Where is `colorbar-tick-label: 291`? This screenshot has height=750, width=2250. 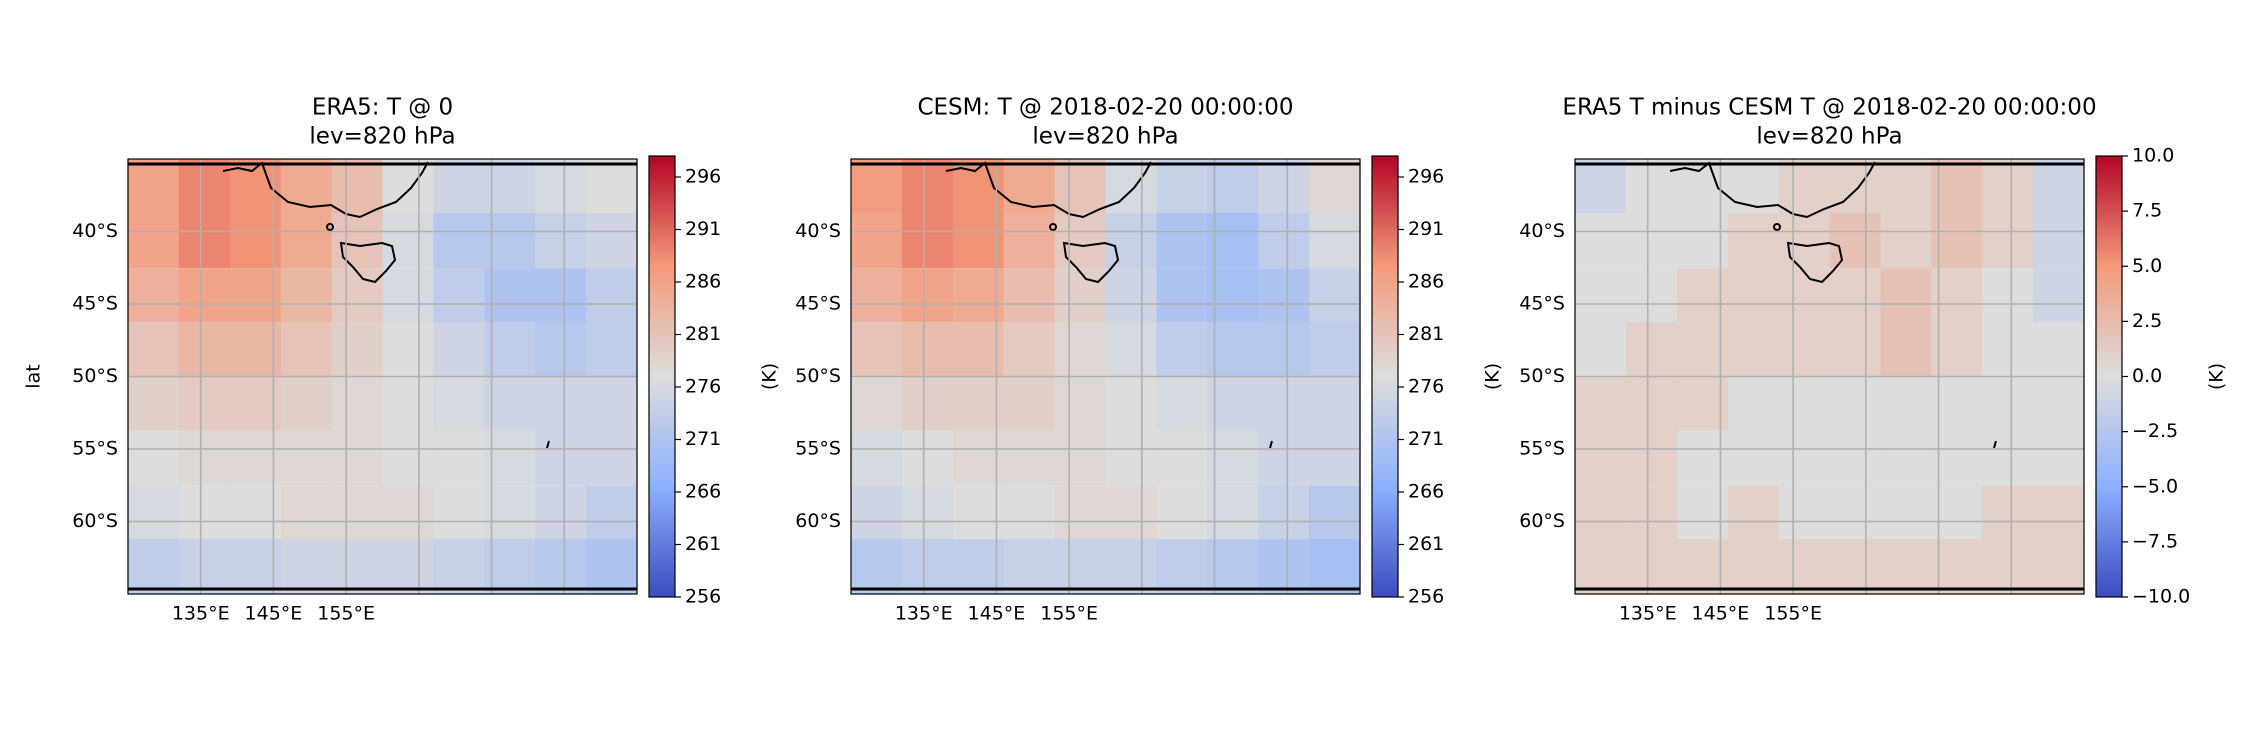 colorbar-tick-label: 291 is located at coordinates (703, 229).